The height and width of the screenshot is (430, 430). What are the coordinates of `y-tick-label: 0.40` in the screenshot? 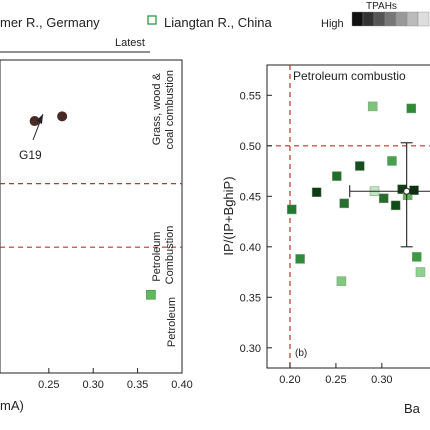 It's located at (250, 248).